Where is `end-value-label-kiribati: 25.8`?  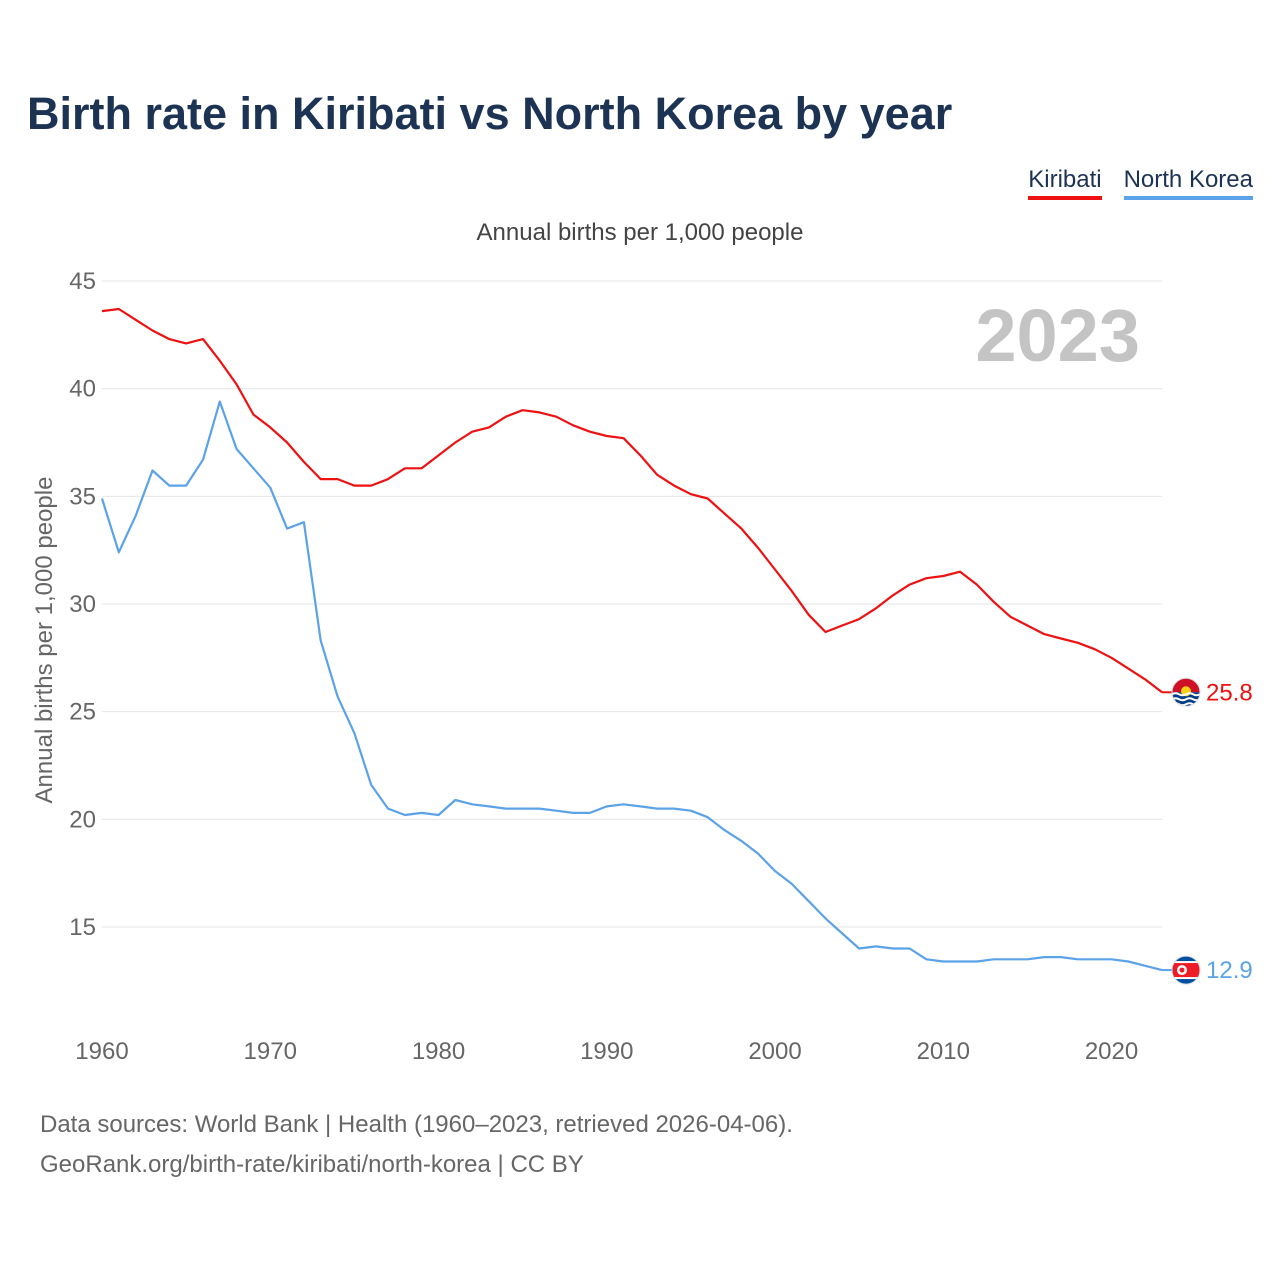 end-value-label-kiribati: 25.8 is located at coordinates (1229, 692).